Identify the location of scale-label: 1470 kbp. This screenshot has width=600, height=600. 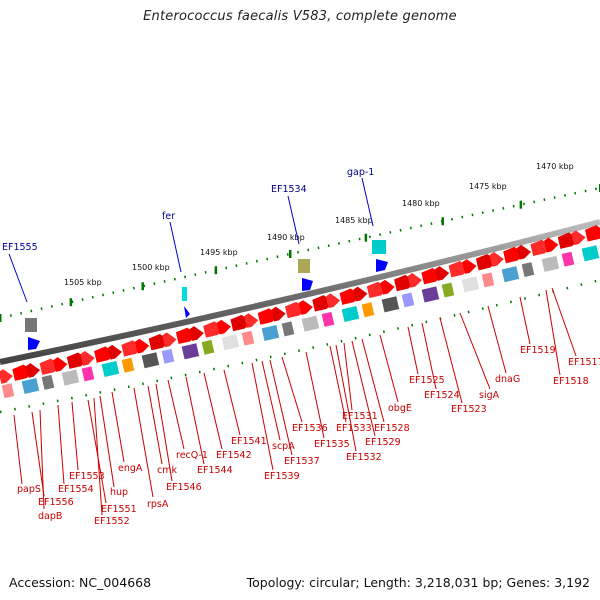
(555, 166).